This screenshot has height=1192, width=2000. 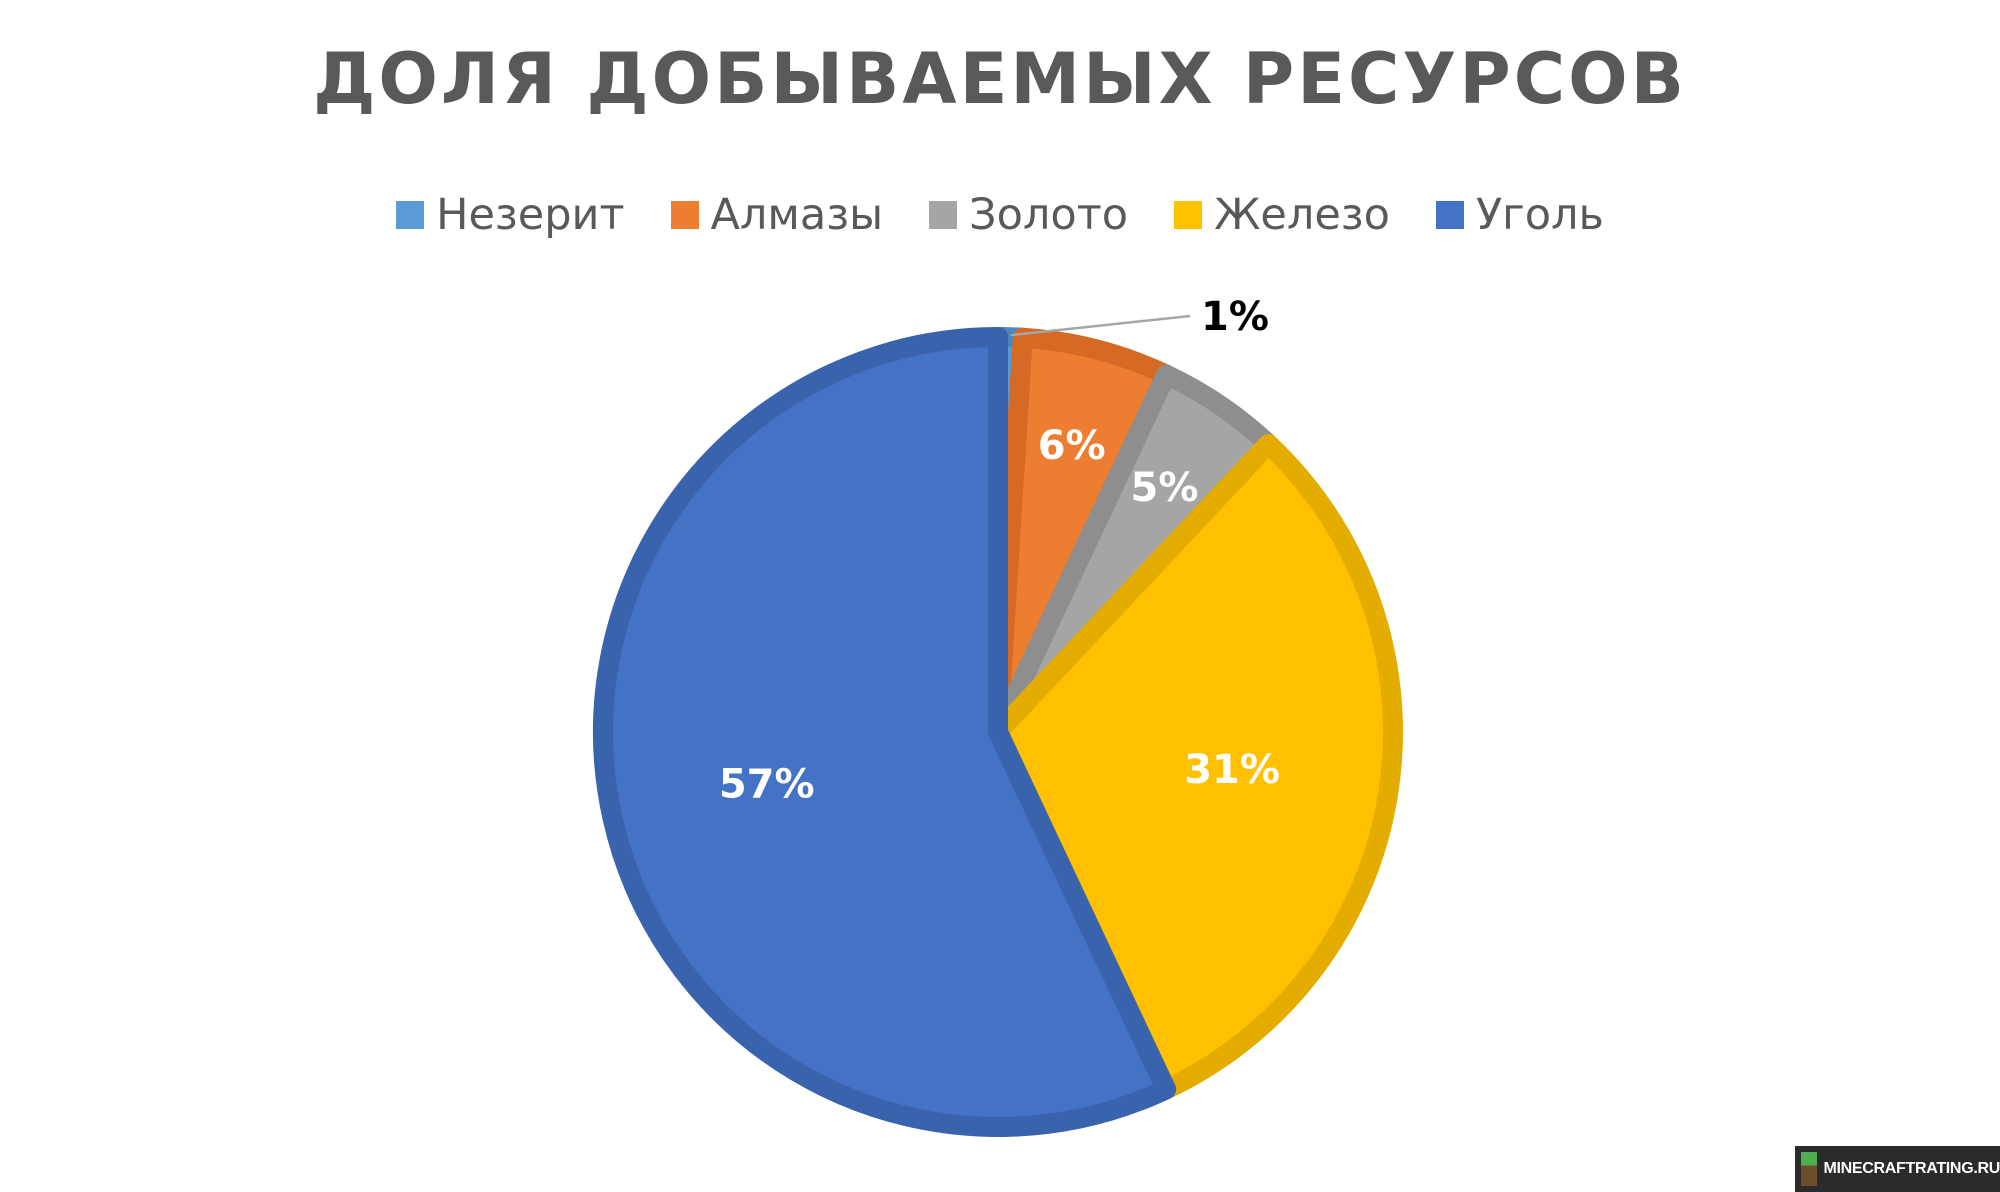 What do you see at coordinates (1235, 317) in the screenshot?
I see `data-label-nezerit: 1%` at bounding box center [1235, 317].